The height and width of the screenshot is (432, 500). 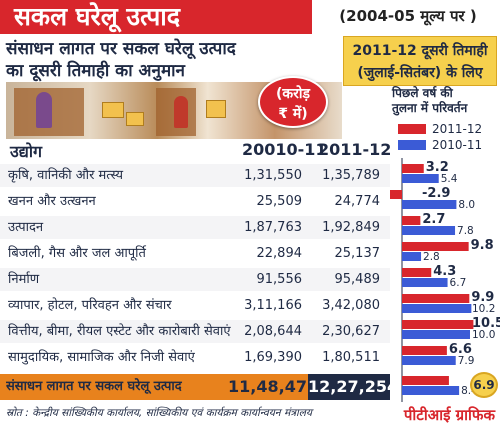 What do you see at coordinates (273, 305) in the screenshot?
I see `row-value-a: 3,11,166` at bounding box center [273, 305].